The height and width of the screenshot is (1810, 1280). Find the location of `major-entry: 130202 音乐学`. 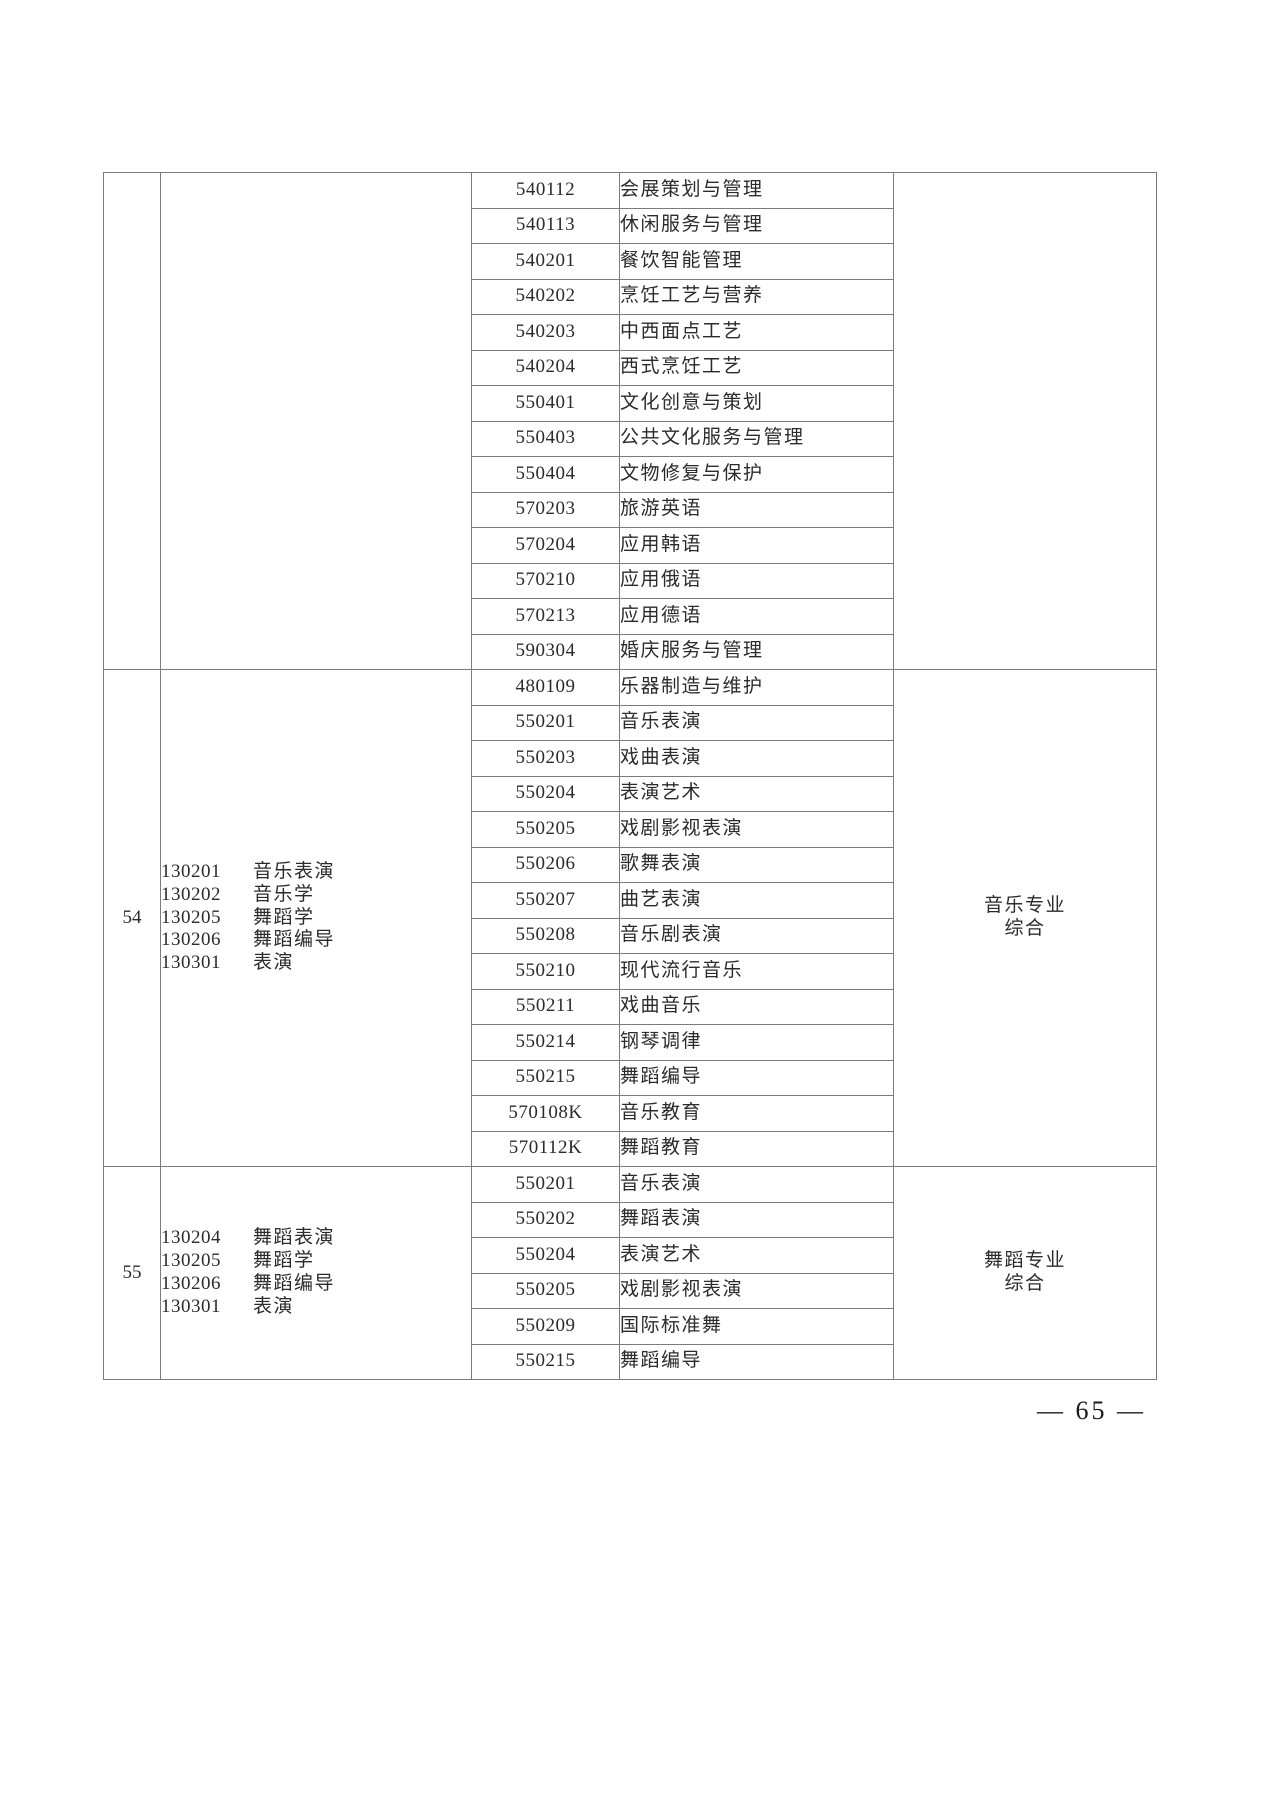

major-entry: 130202 音乐学 is located at coordinates (316, 895).